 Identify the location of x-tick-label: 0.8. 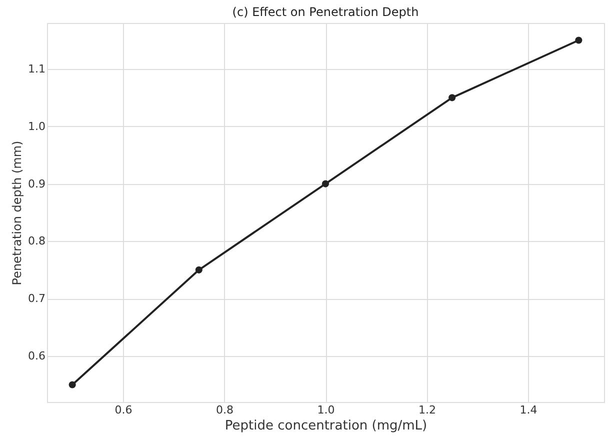
(225, 410).